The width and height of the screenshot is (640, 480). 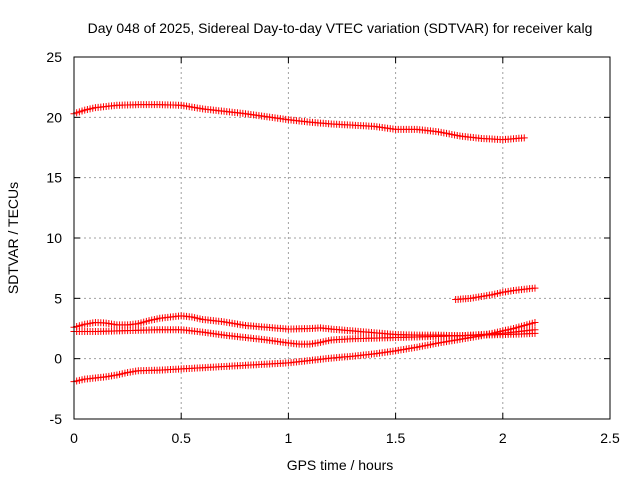 What do you see at coordinates (299, 122) in the screenshot?
I see `series-sat-high` at bounding box center [299, 122].